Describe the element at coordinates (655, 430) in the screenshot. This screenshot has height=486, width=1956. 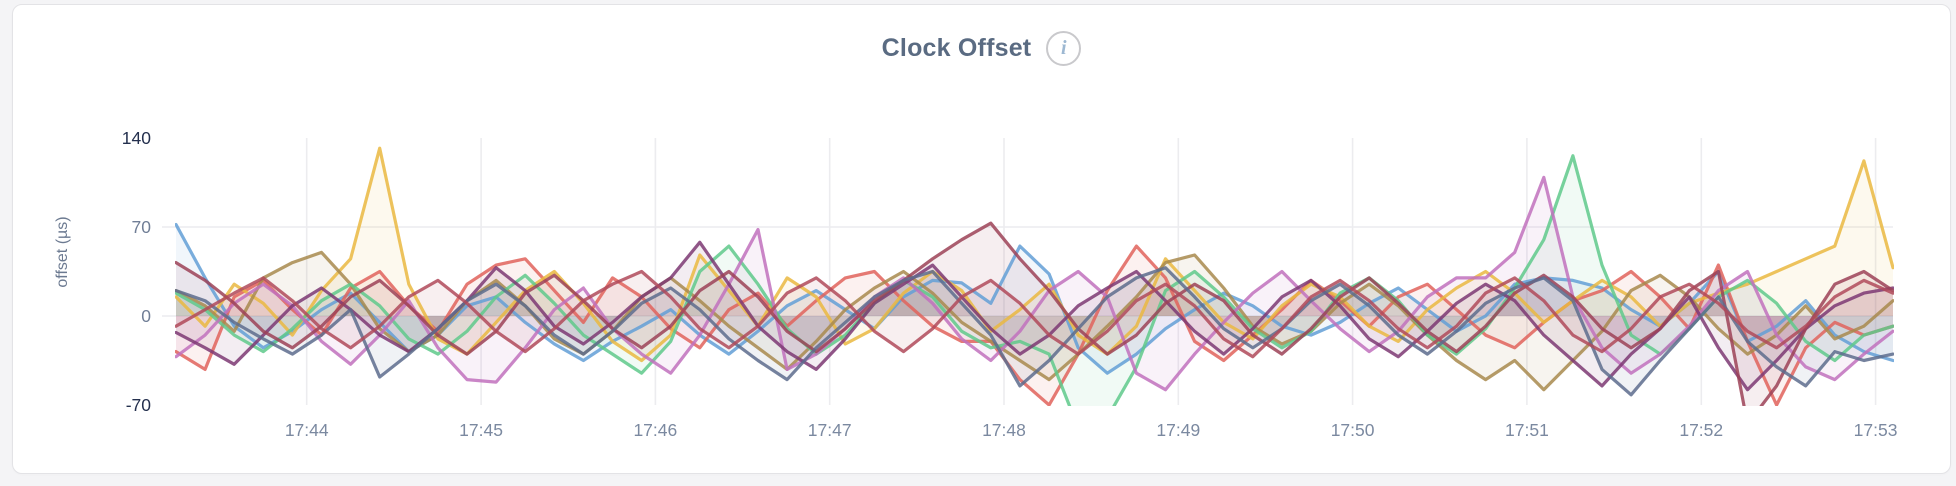
I see `x-tick-label: 17:46` at that location.